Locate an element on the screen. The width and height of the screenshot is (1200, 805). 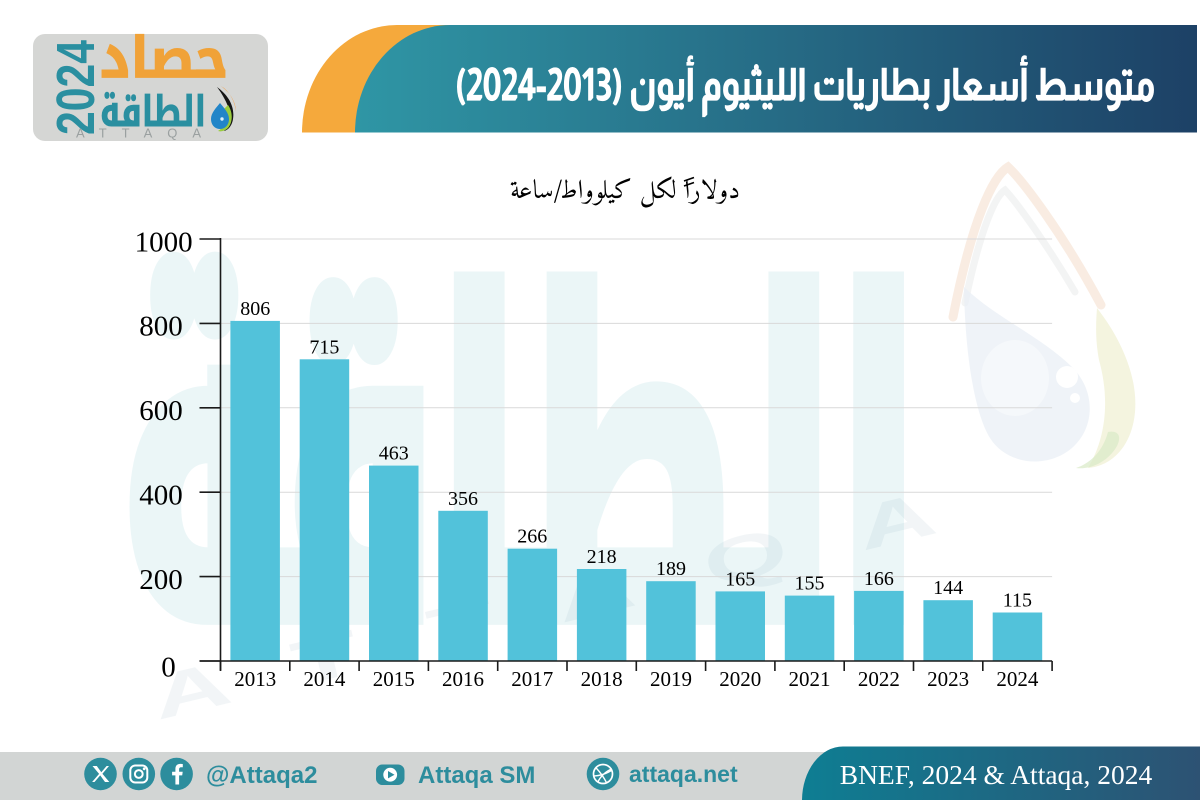
svg-text: 2014 is located at coordinates (324, 679).